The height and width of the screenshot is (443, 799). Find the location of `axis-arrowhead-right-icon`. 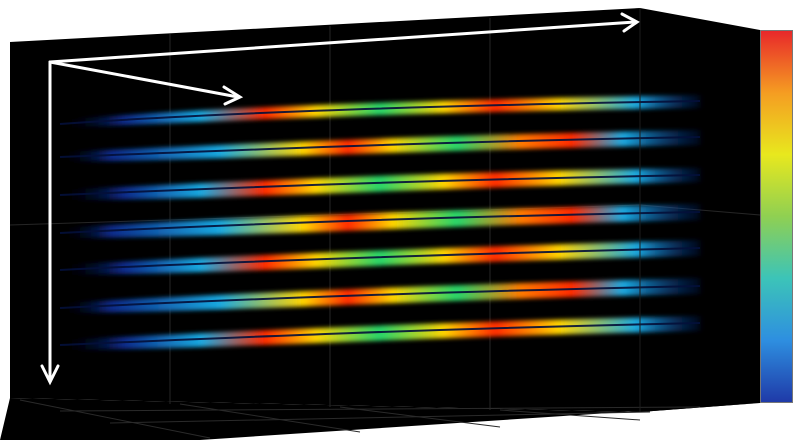

axis-arrowhead-right-icon is located at coordinates (630, 22).